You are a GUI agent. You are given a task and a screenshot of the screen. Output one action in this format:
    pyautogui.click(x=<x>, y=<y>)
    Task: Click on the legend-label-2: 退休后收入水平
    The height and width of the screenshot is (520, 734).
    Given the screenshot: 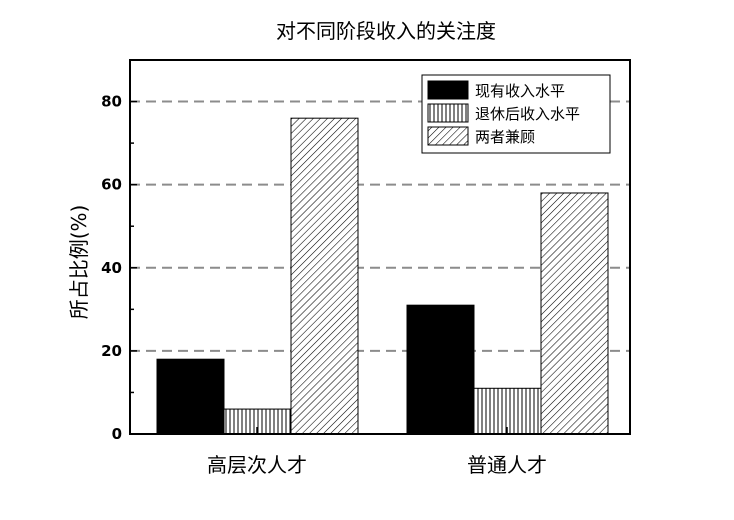 What is the action you would take?
    pyautogui.click(x=527, y=114)
    